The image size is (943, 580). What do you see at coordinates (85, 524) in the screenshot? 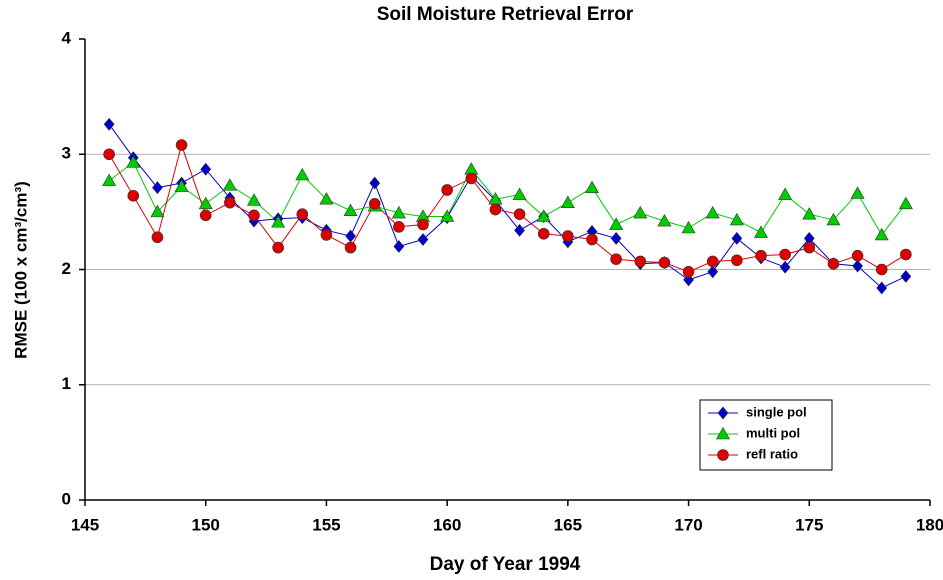
I see `x-tick-label: 145` at bounding box center [85, 524].